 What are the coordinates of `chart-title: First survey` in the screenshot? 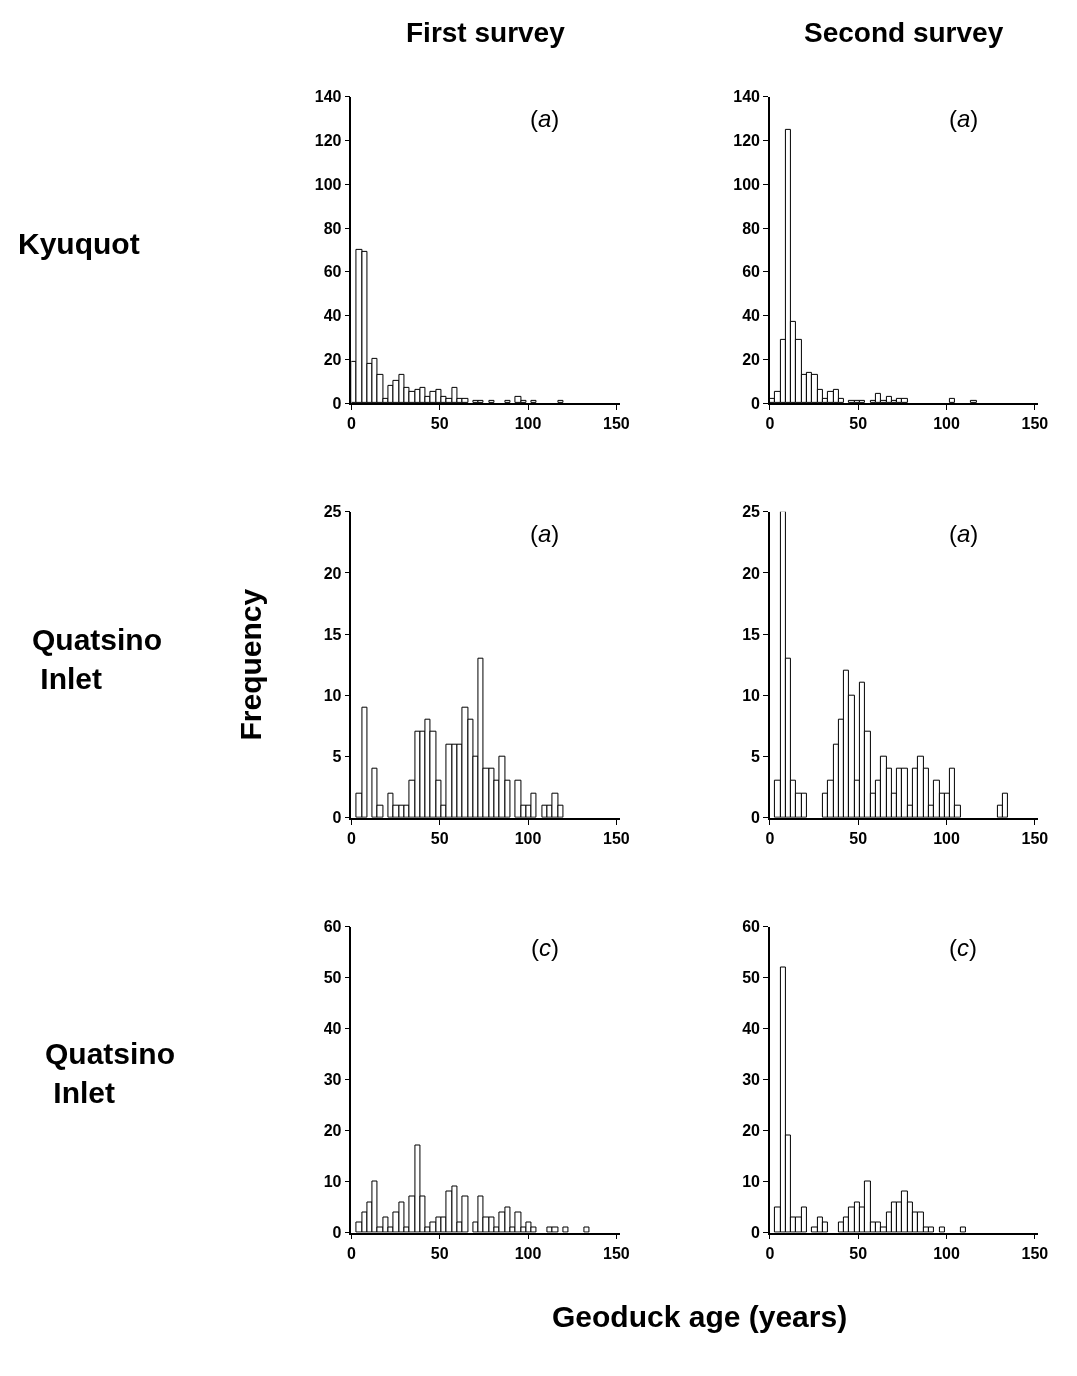 It's located at (486, 32).